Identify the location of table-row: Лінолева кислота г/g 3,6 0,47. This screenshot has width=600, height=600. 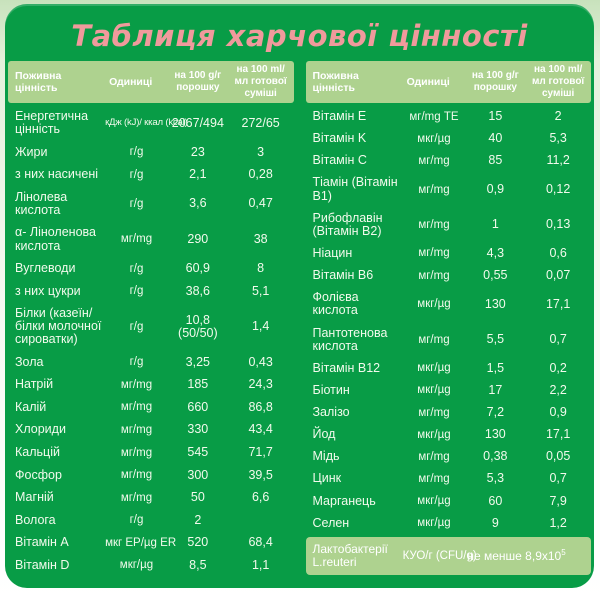
(151, 204).